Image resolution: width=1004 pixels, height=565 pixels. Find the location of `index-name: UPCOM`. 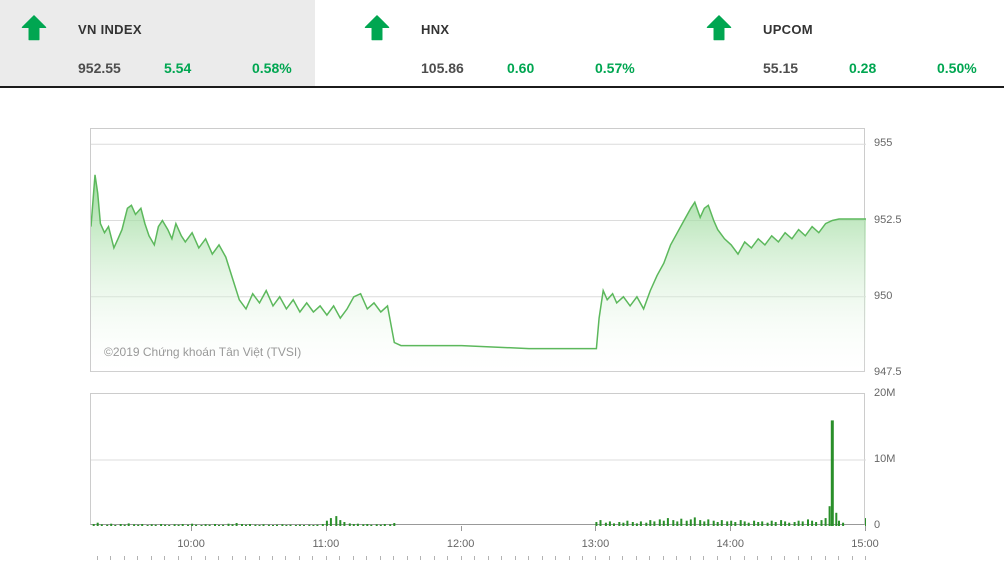

index-name: UPCOM is located at coordinates (788, 29).